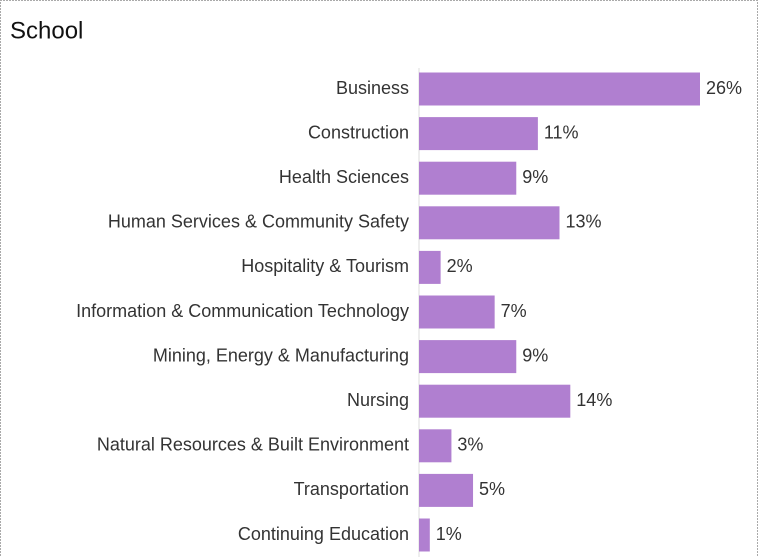  Describe the element at coordinates (258, 222) in the screenshot. I see `category-label: Human Services & Community Safety` at that location.